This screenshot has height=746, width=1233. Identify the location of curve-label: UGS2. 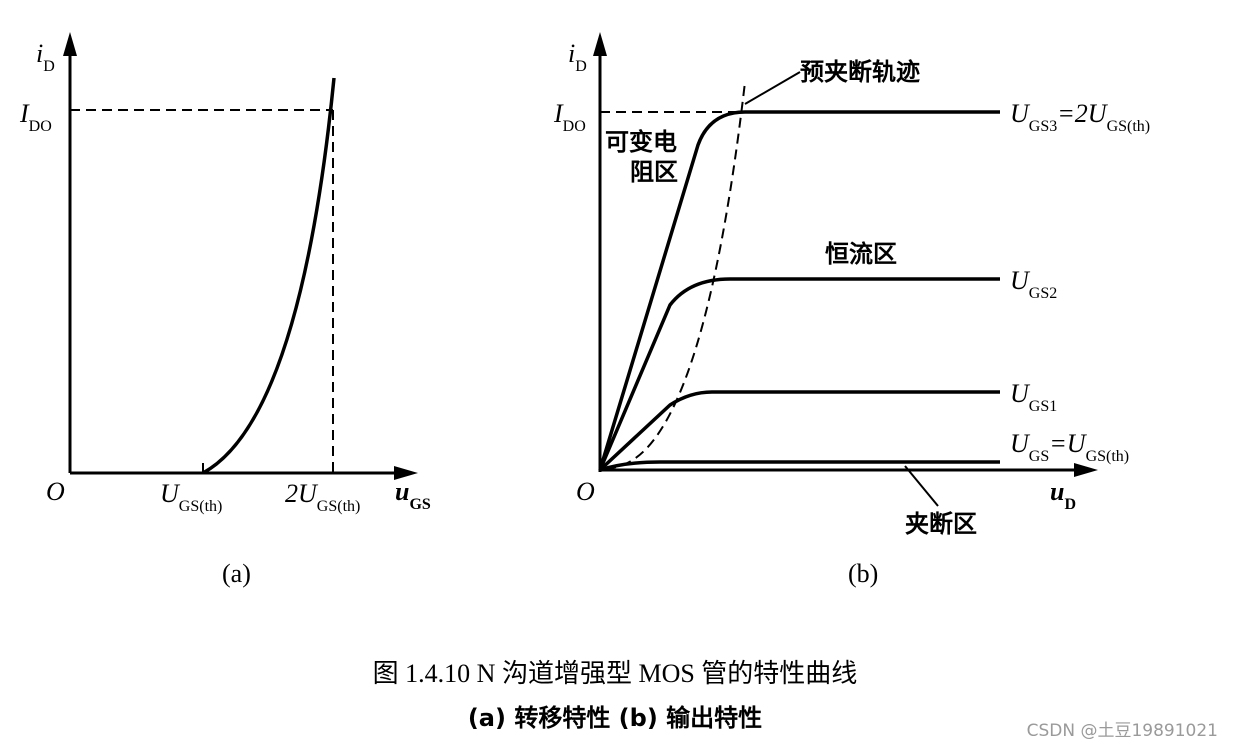
(1033, 284).